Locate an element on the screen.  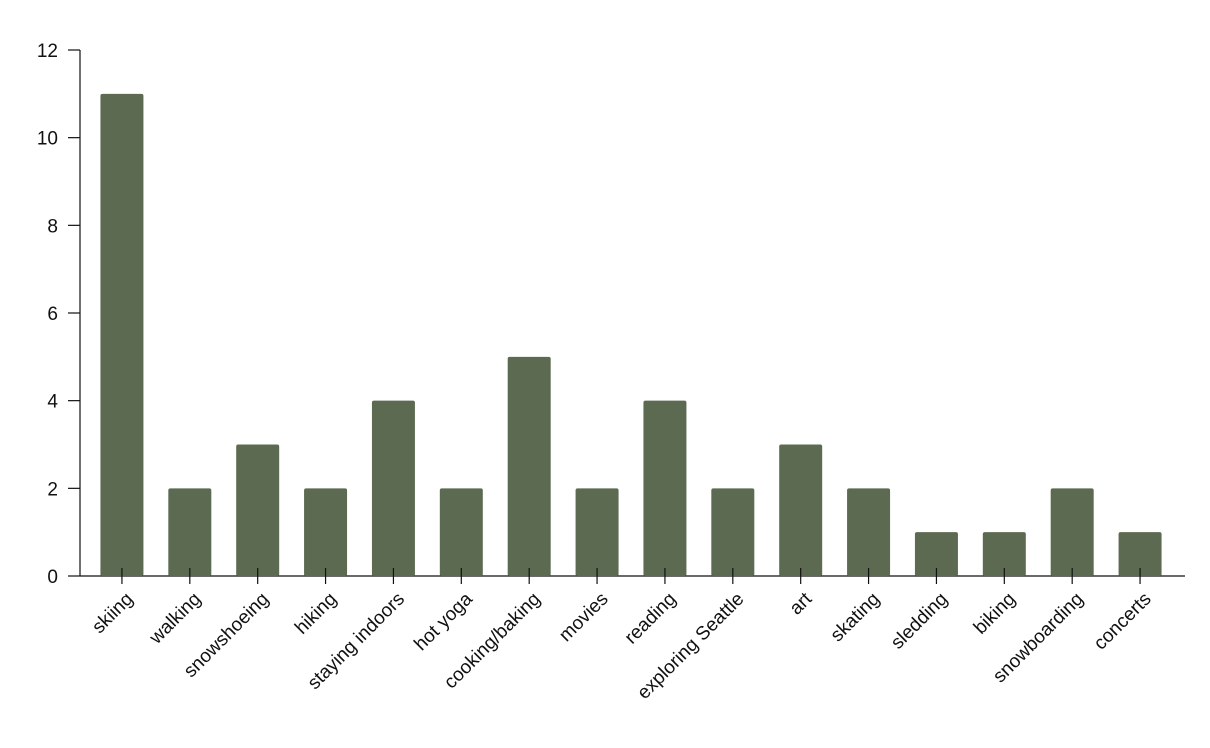
y-tick-label: 4 is located at coordinates (52, 402).